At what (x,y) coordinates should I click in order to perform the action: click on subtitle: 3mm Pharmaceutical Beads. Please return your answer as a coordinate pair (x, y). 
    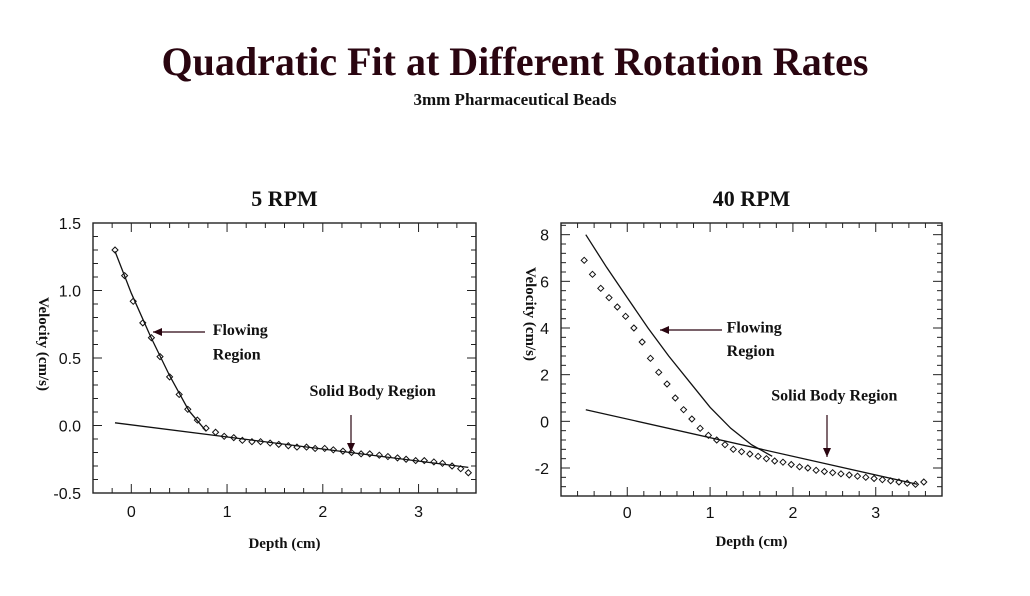
    Looking at the image, I should click on (515, 99).